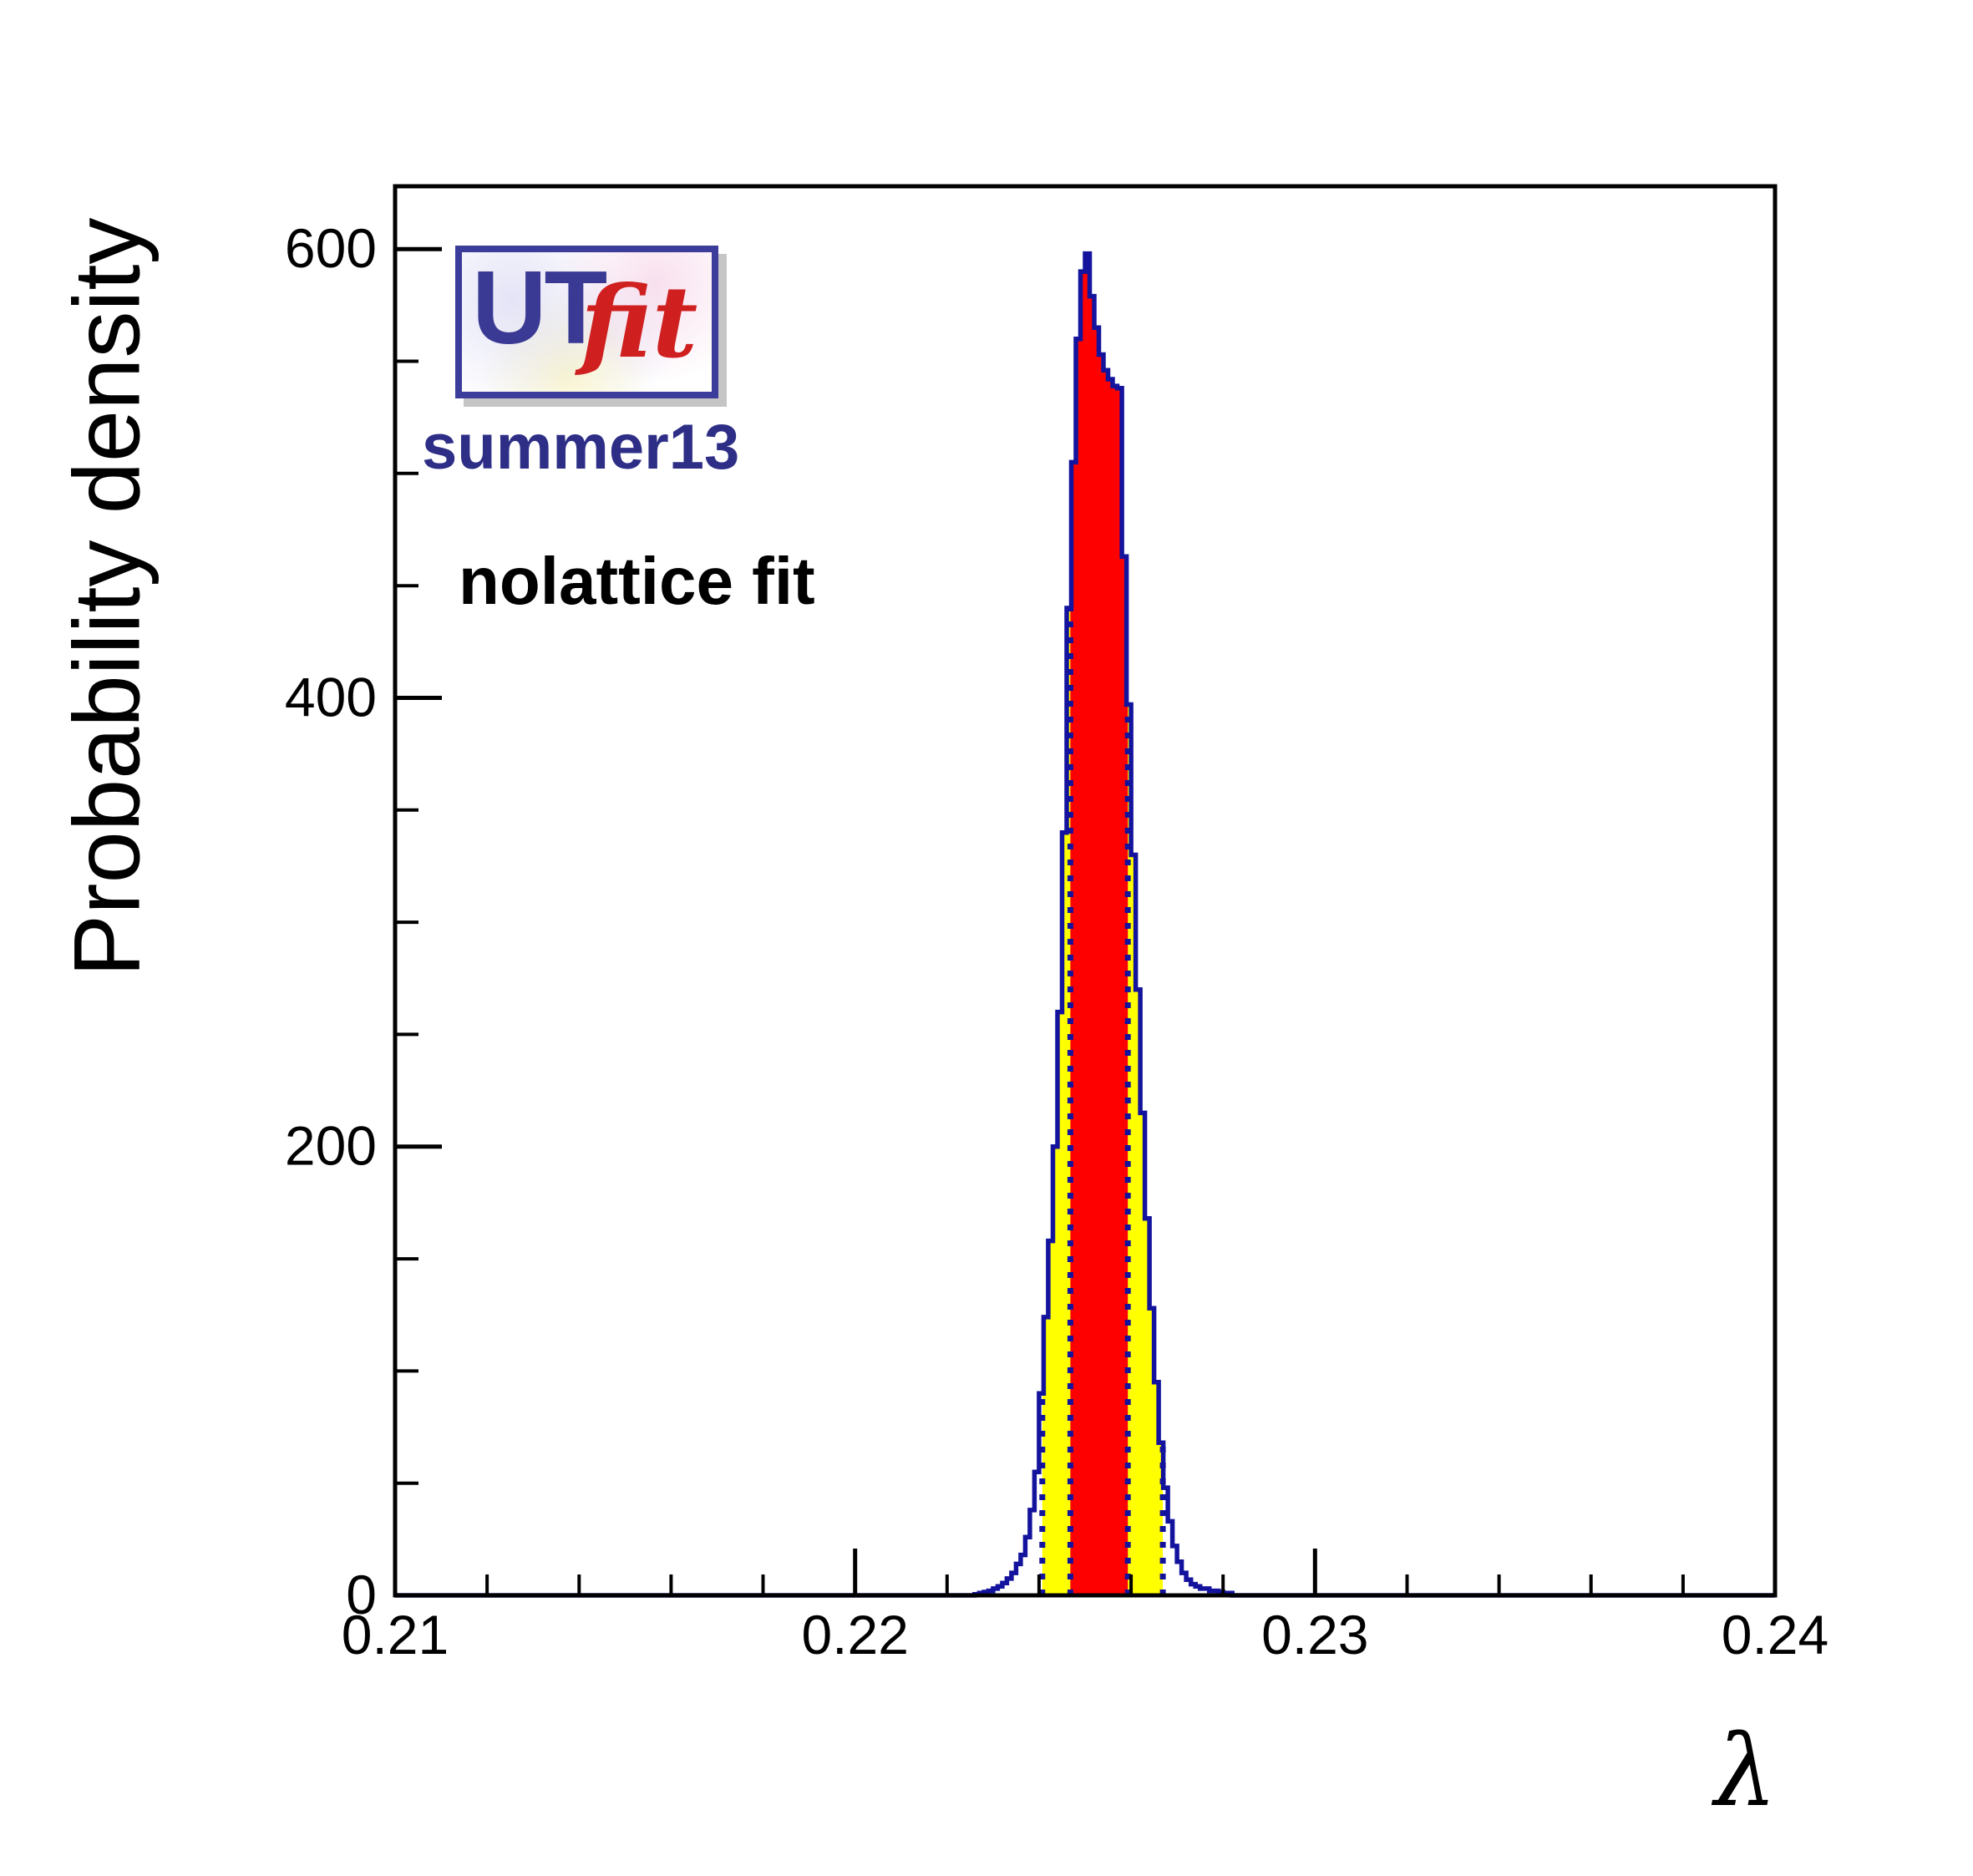 This screenshot has width=1973, height=1876. Describe the element at coordinates (361, 1594) in the screenshot. I see `y-tick-label-0: 0` at that location.